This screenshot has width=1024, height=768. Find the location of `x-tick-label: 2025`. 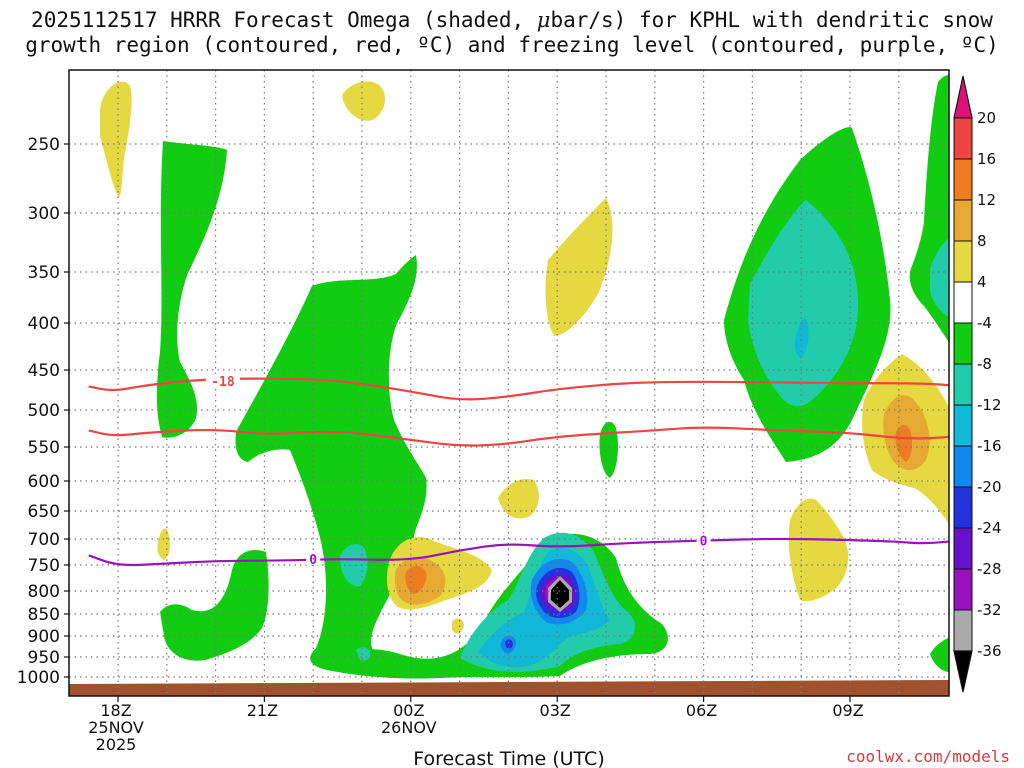

x-tick-label: 2025 is located at coordinates (116, 744).